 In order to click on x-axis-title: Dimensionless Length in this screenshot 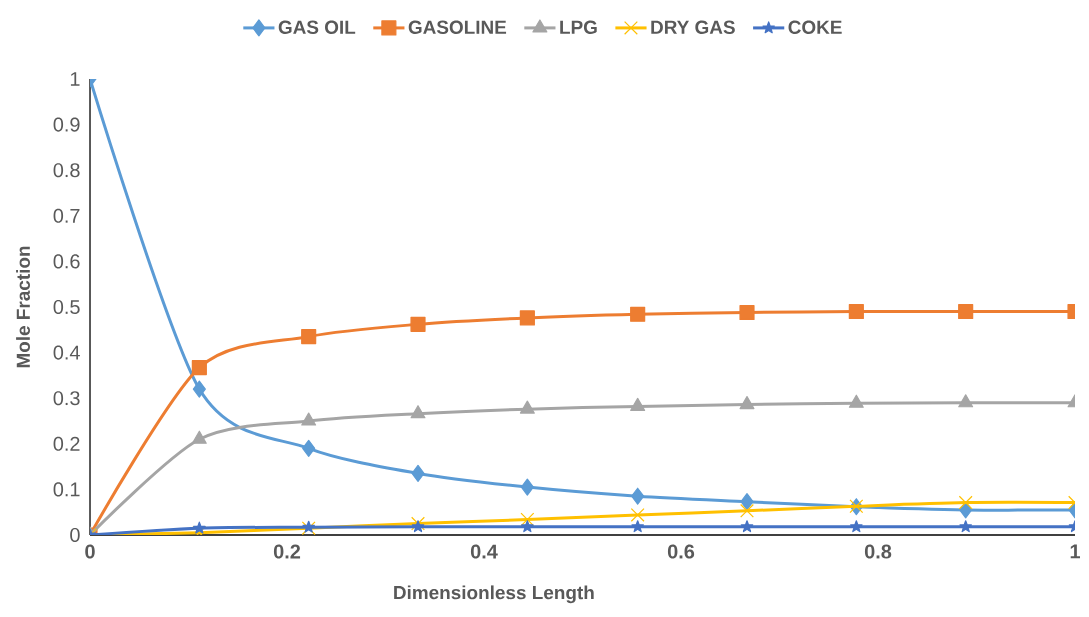, I will do `click(494, 594)`.